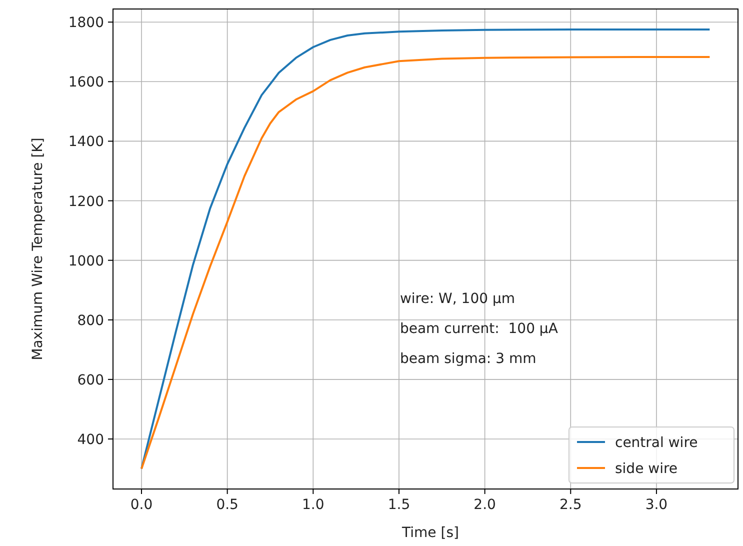  Describe the element at coordinates (86, 142) in the screenshot. I see `y-tick-label: 1400` at that location.